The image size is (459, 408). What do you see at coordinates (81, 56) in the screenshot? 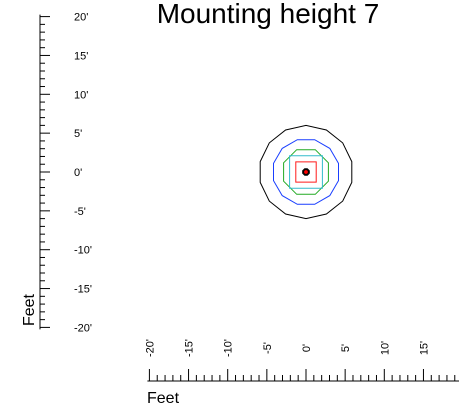
I see `y-tick-label: 15'` at bounding box center [81, 56].